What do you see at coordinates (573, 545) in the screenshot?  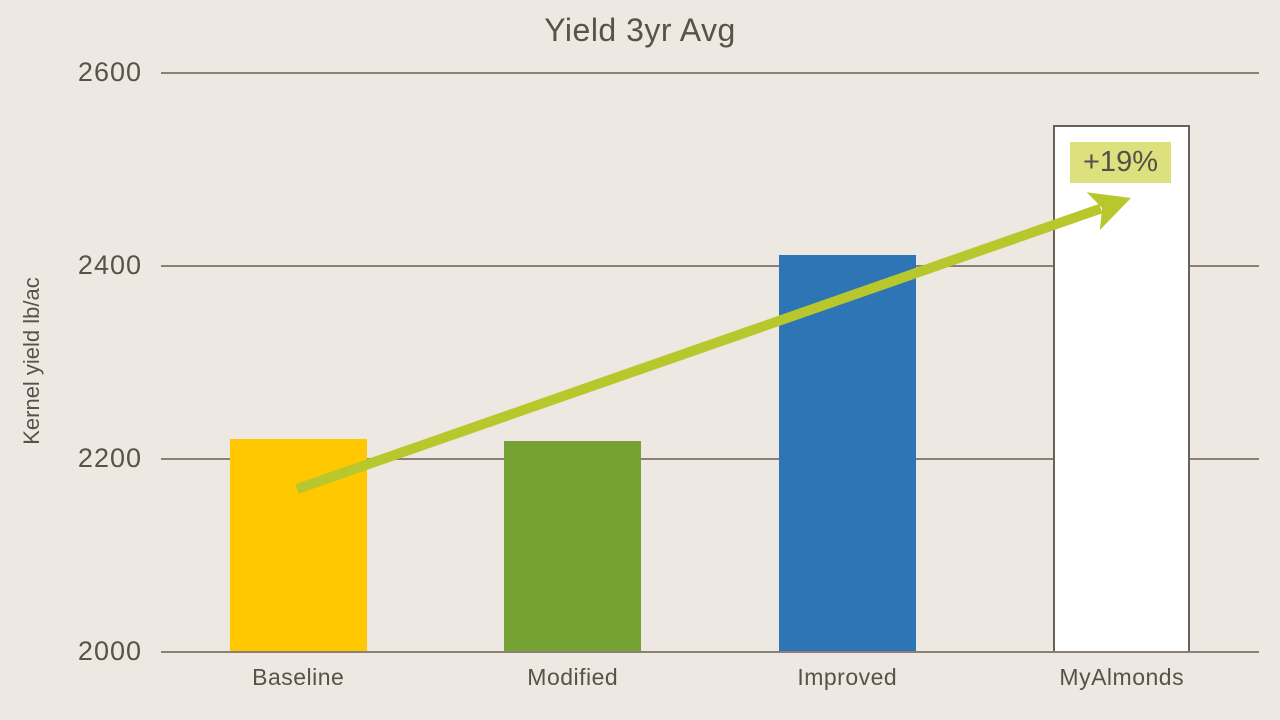 I see `bar-modified` at bounding box center [573, 545].